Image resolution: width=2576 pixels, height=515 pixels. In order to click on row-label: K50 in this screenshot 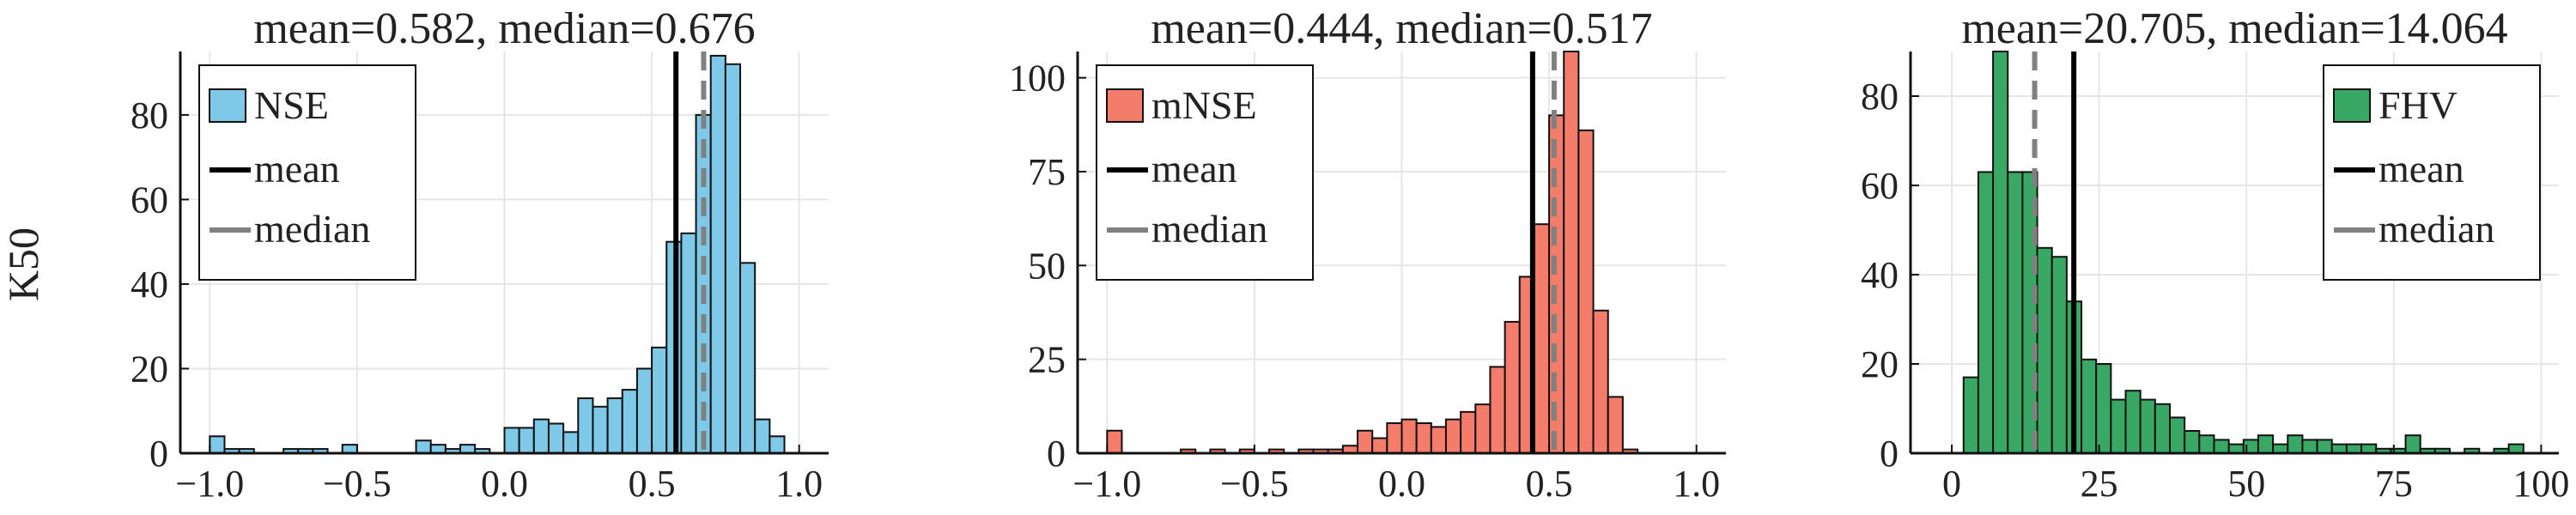, I will do `click(23, 264)`.